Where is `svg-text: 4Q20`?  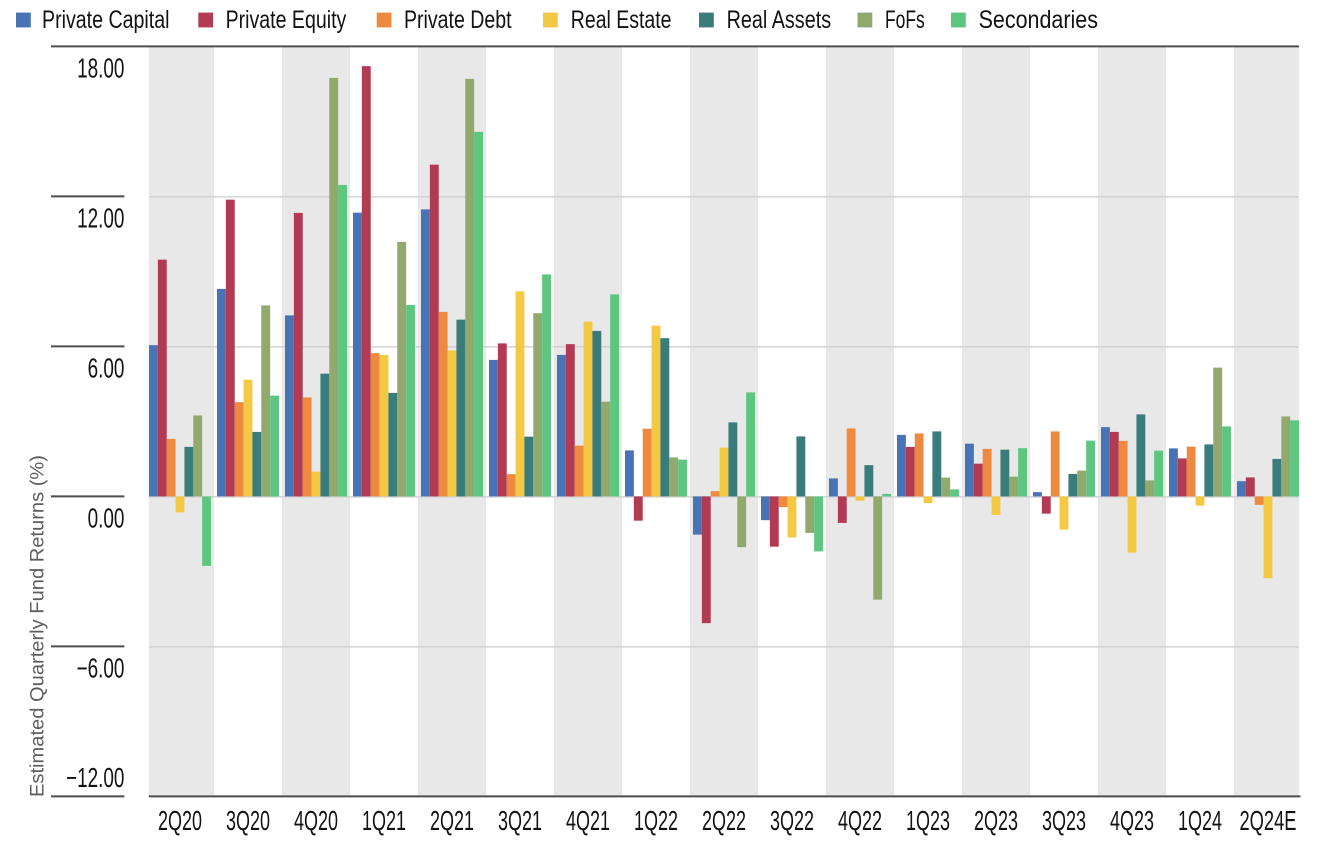
svg-text: 4Q20 is located at coordinates (316, 820).